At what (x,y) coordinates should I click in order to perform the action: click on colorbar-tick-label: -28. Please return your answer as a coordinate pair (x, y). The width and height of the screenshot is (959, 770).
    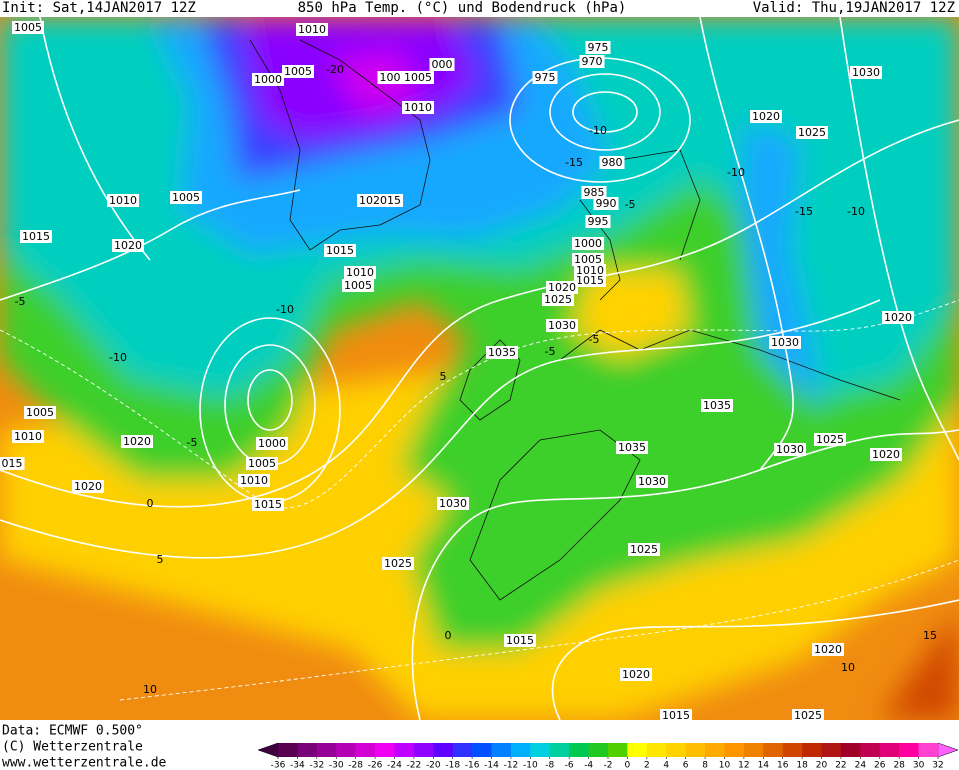
    Looking at the image, I should click on (355, 765).